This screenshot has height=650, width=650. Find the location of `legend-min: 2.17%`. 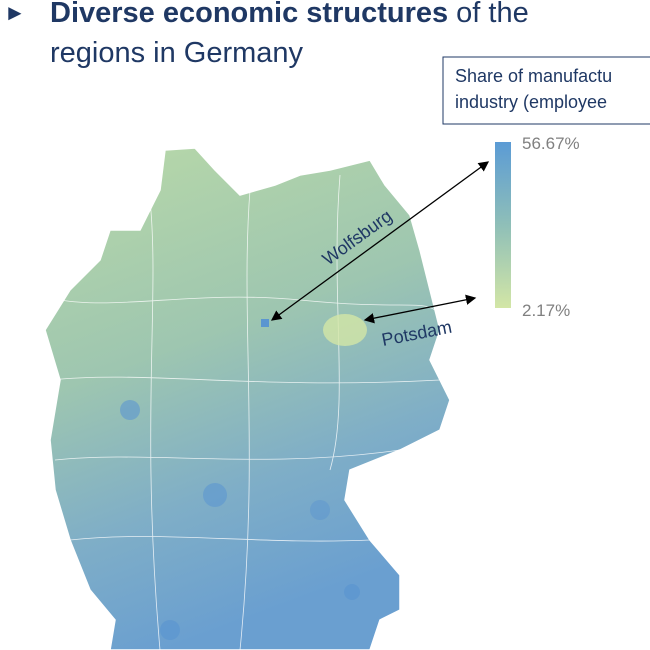

legend-min: 2.17% is located at coordinates (546, 310).